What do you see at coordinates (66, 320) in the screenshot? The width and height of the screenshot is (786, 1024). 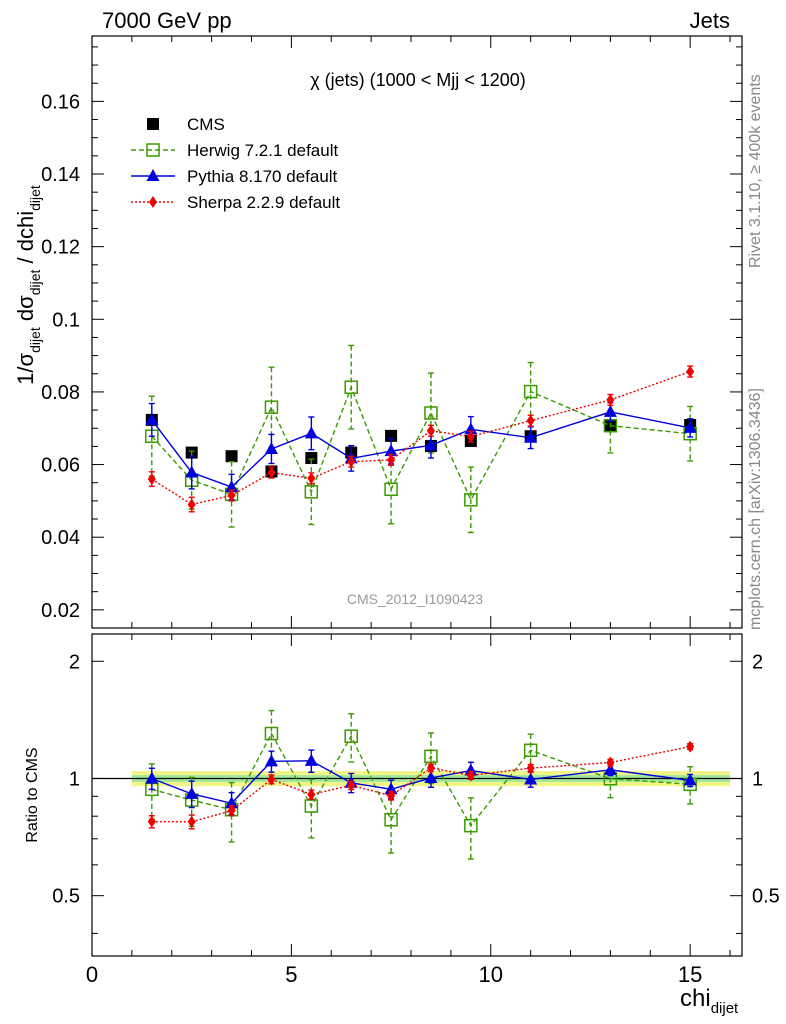 I see `y-tick-label: 0.1` at bounding box center [66, 320].